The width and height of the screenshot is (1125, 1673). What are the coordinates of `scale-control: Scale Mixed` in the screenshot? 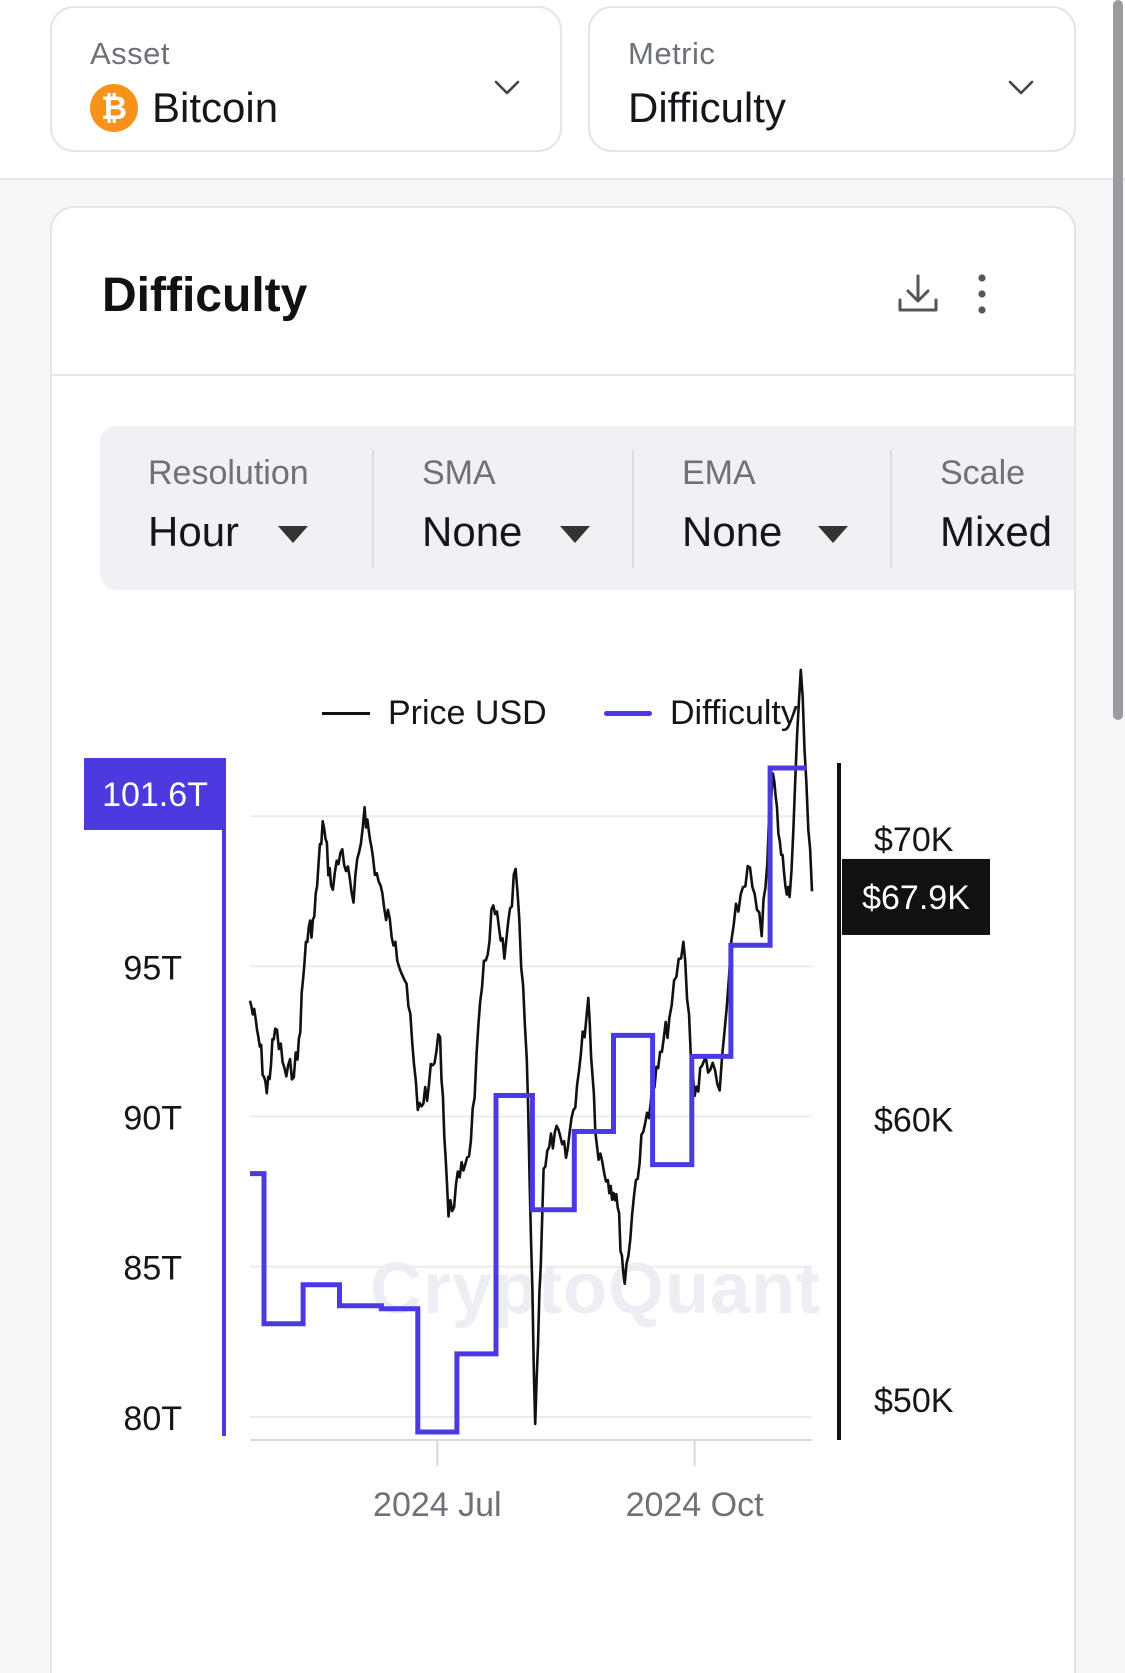 It's located at (983, 508).